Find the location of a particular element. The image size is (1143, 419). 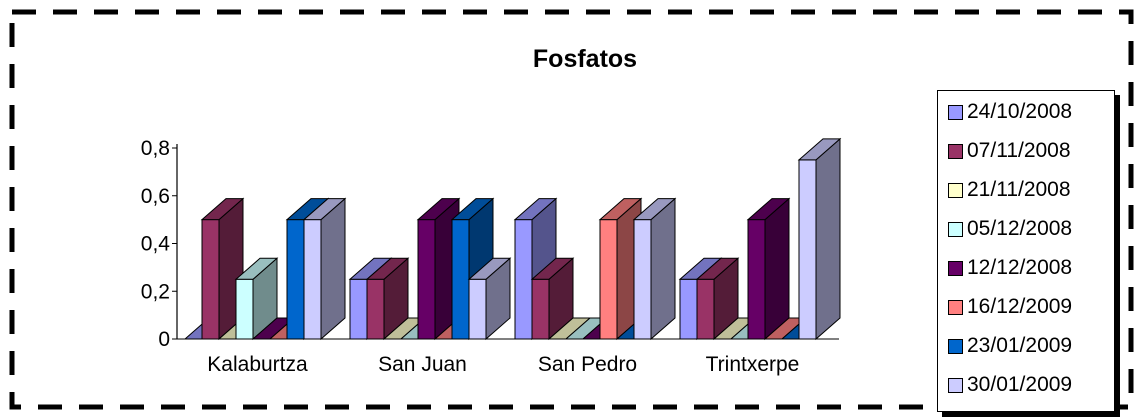

legend-label: 16/12/2009 is located at coordinates (1020, 306).